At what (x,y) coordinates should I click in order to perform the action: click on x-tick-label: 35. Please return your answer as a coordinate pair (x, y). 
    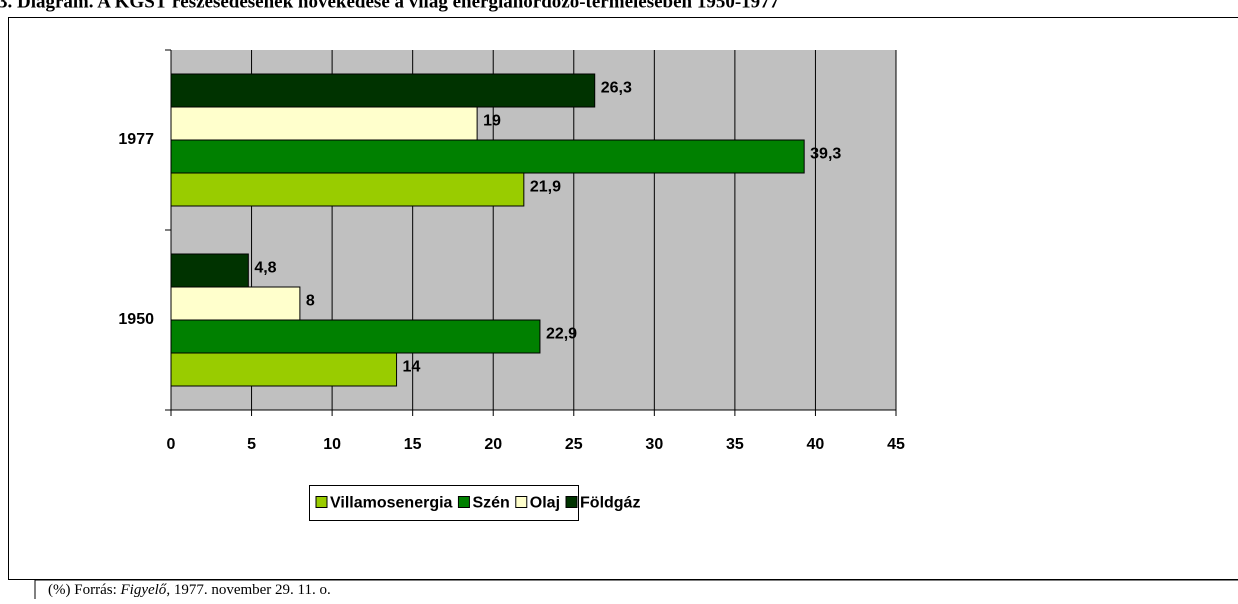
    Looking at the image, I should click on (735, 444).